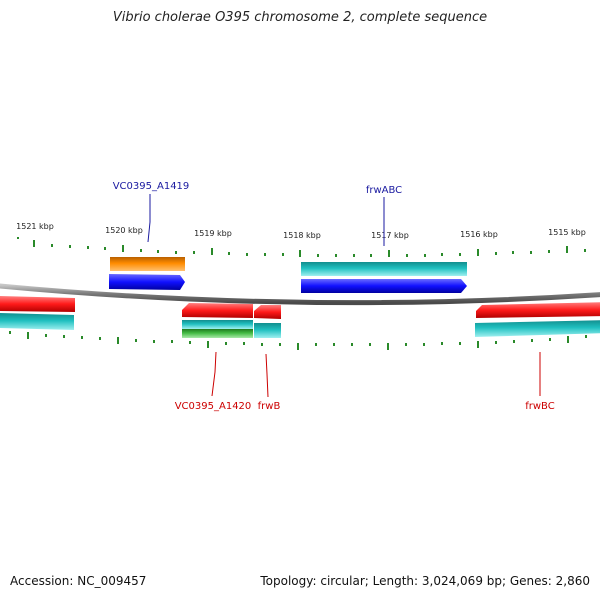 Image resolution: width=600 pixels, height=600 pixels. I want to click on tick-label-1519kbp: 1519 kbp, so click(213, 233).